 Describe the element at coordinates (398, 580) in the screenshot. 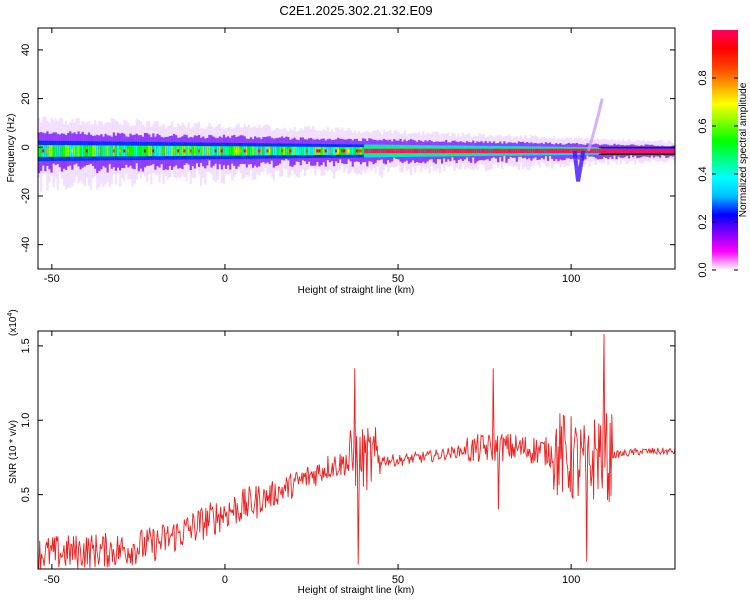

I see `snr-xtick-label: 50` at that location.